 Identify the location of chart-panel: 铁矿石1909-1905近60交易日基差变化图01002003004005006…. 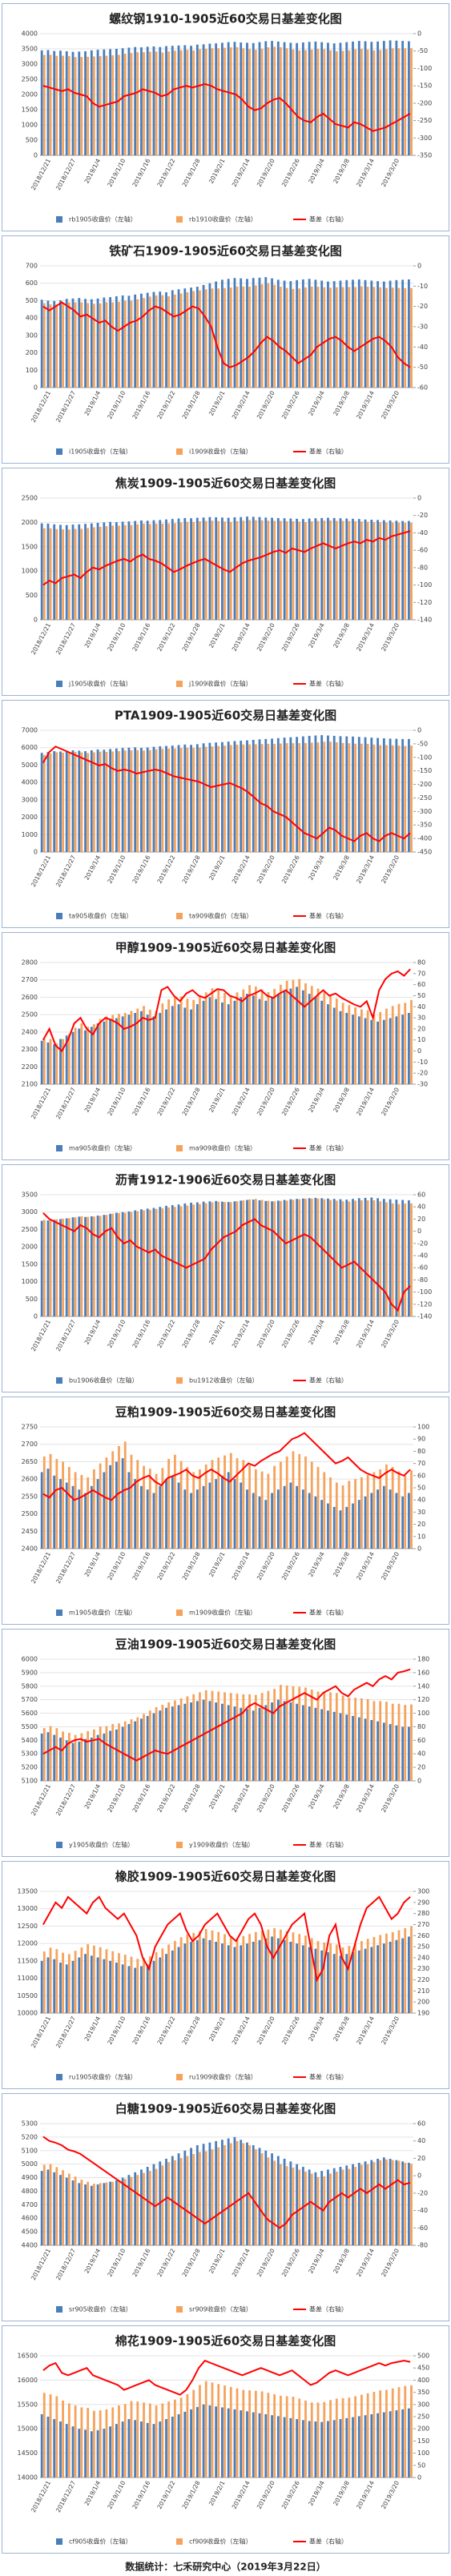
(225, 349).